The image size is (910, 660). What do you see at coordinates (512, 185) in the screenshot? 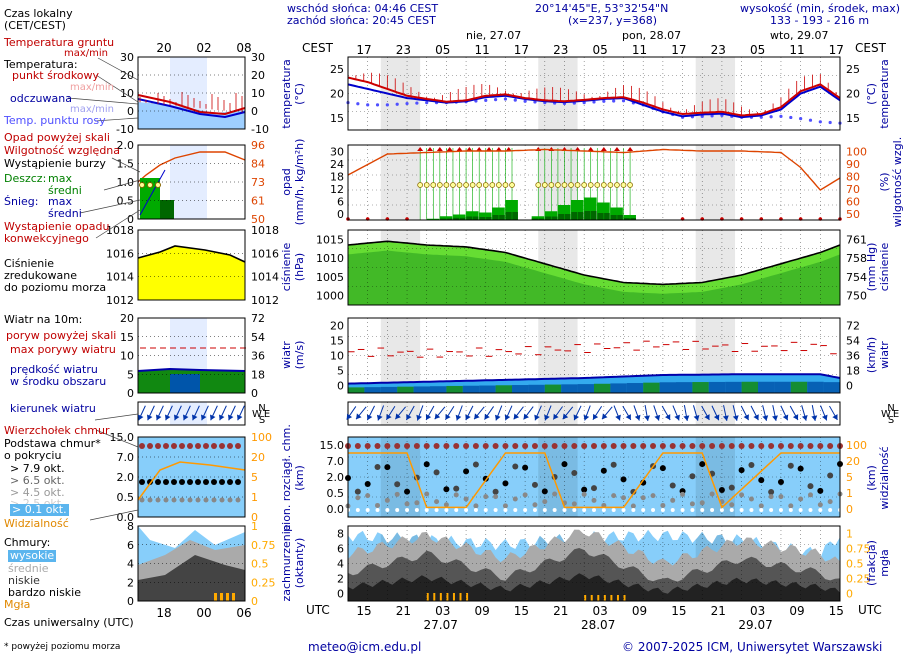
I see `precip-conv-marker` at bounding box center [512, 185].